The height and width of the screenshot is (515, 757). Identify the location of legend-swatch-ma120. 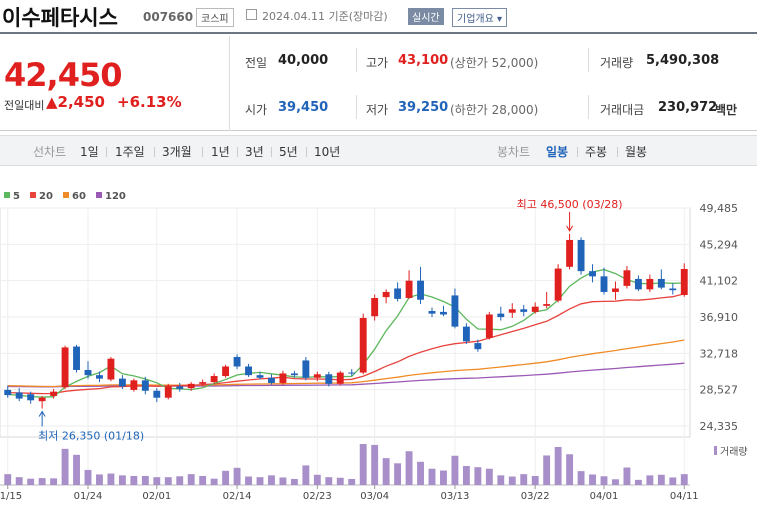
(99, 195).